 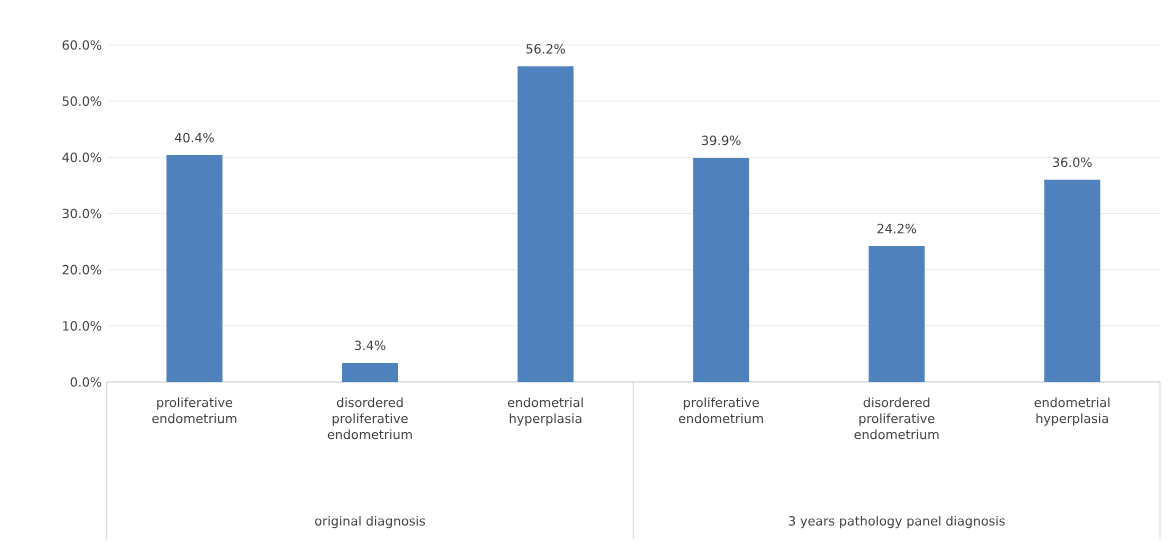 I want to click on data-label: 40.4%, so click(x=194, y=137).